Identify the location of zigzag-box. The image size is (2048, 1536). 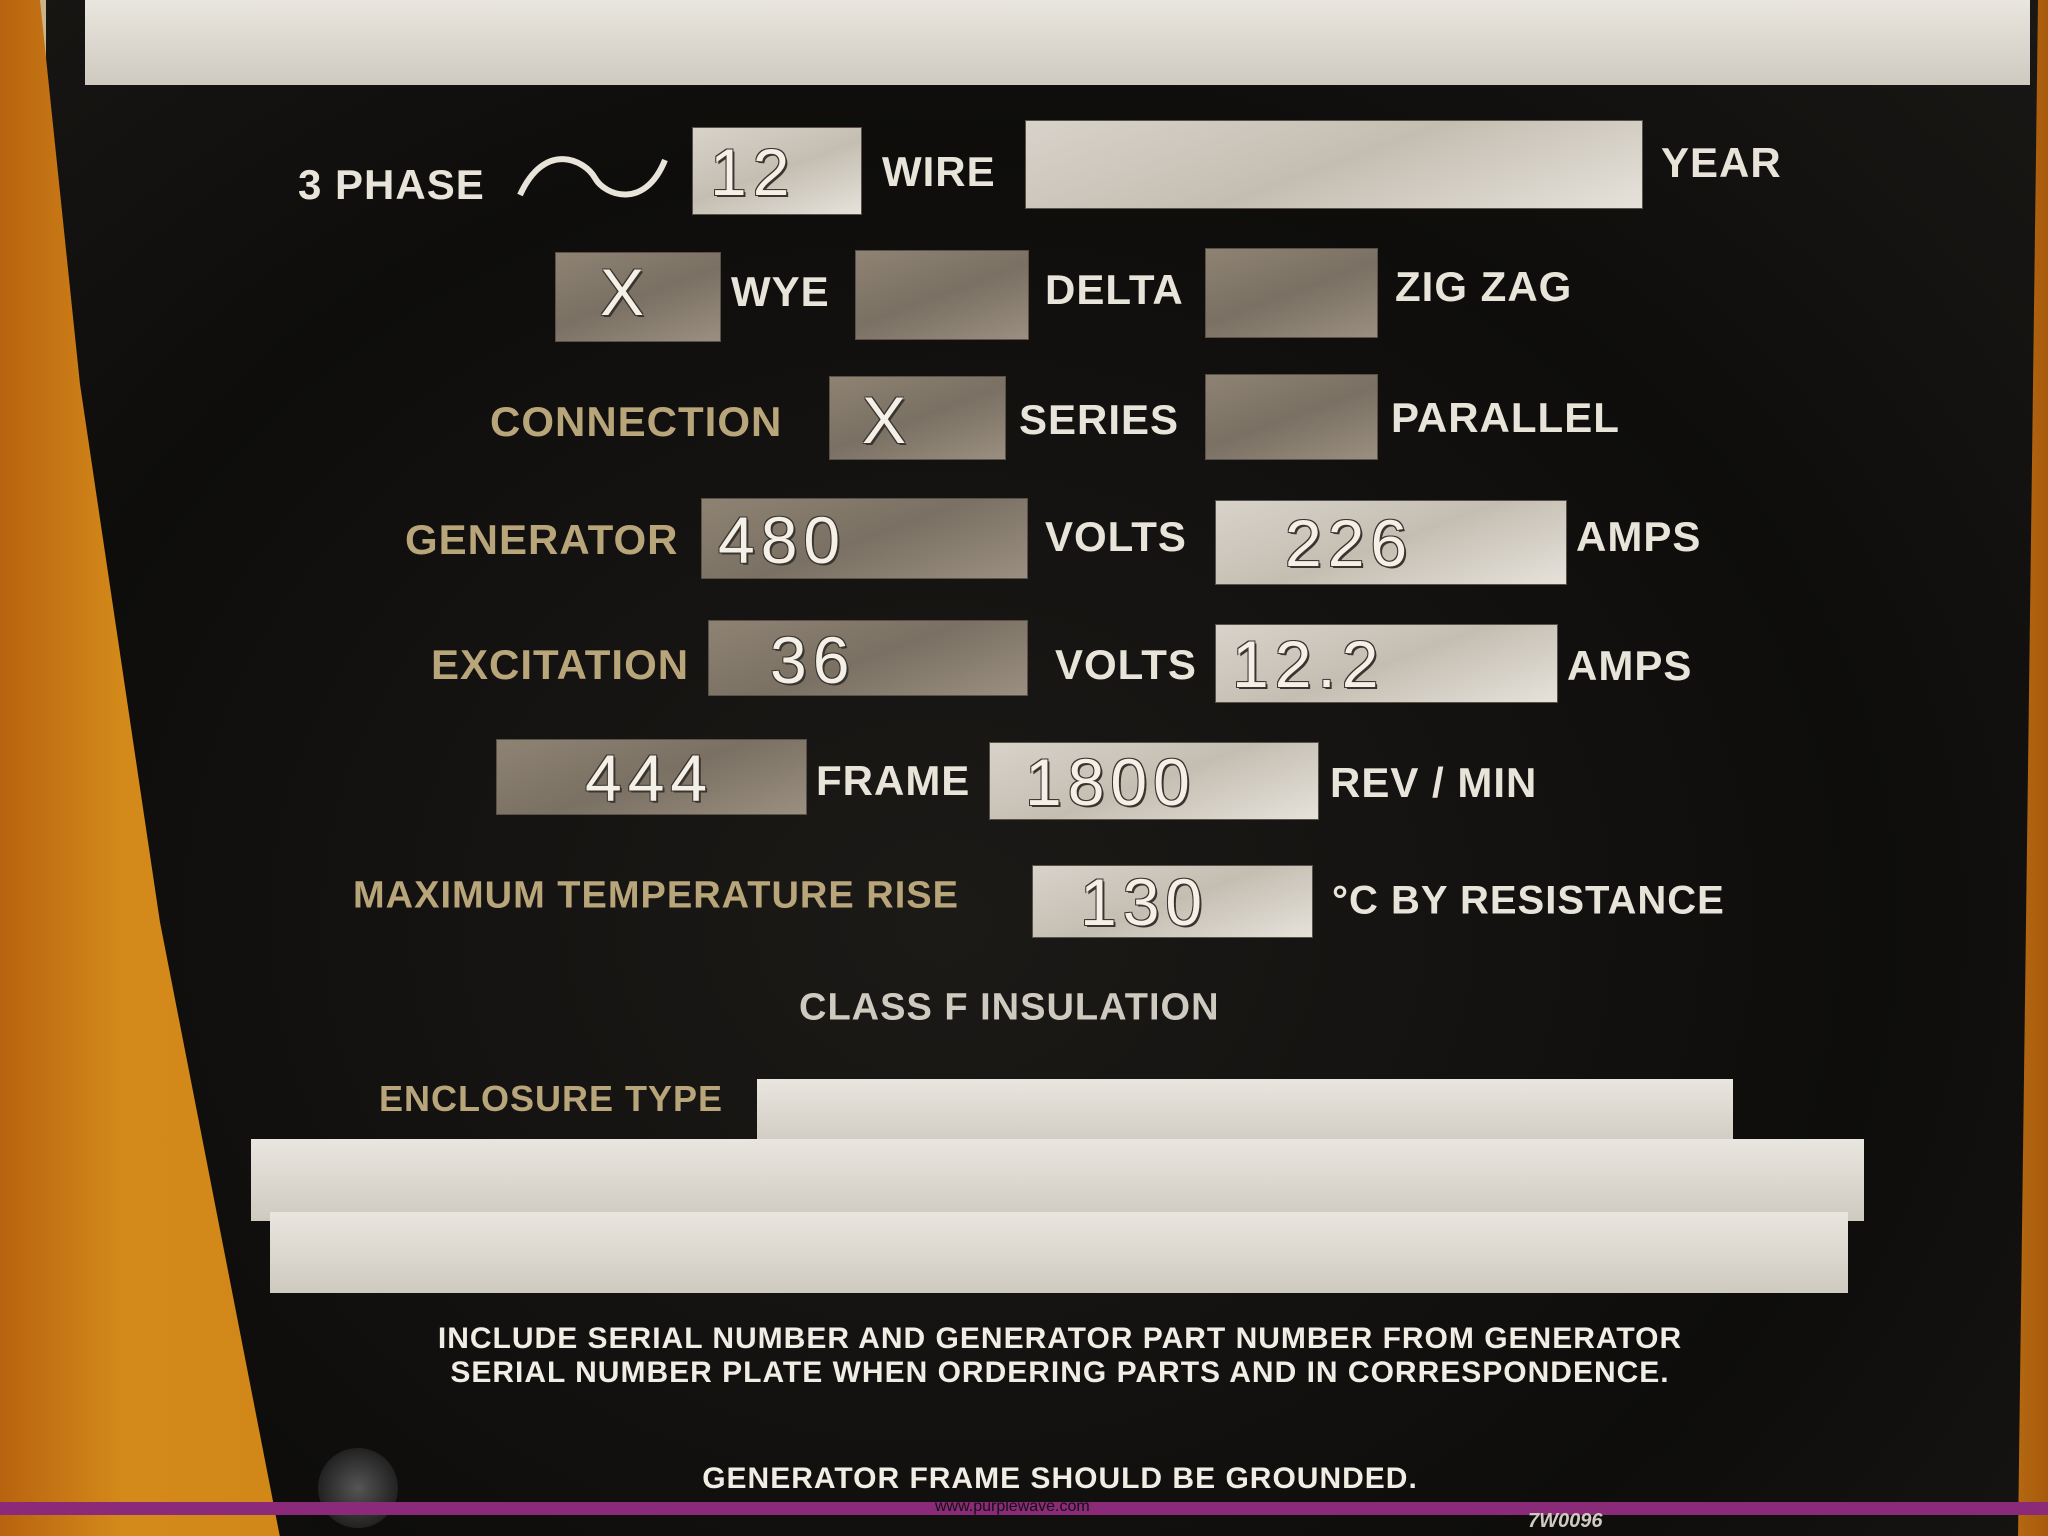
(1291, 293).